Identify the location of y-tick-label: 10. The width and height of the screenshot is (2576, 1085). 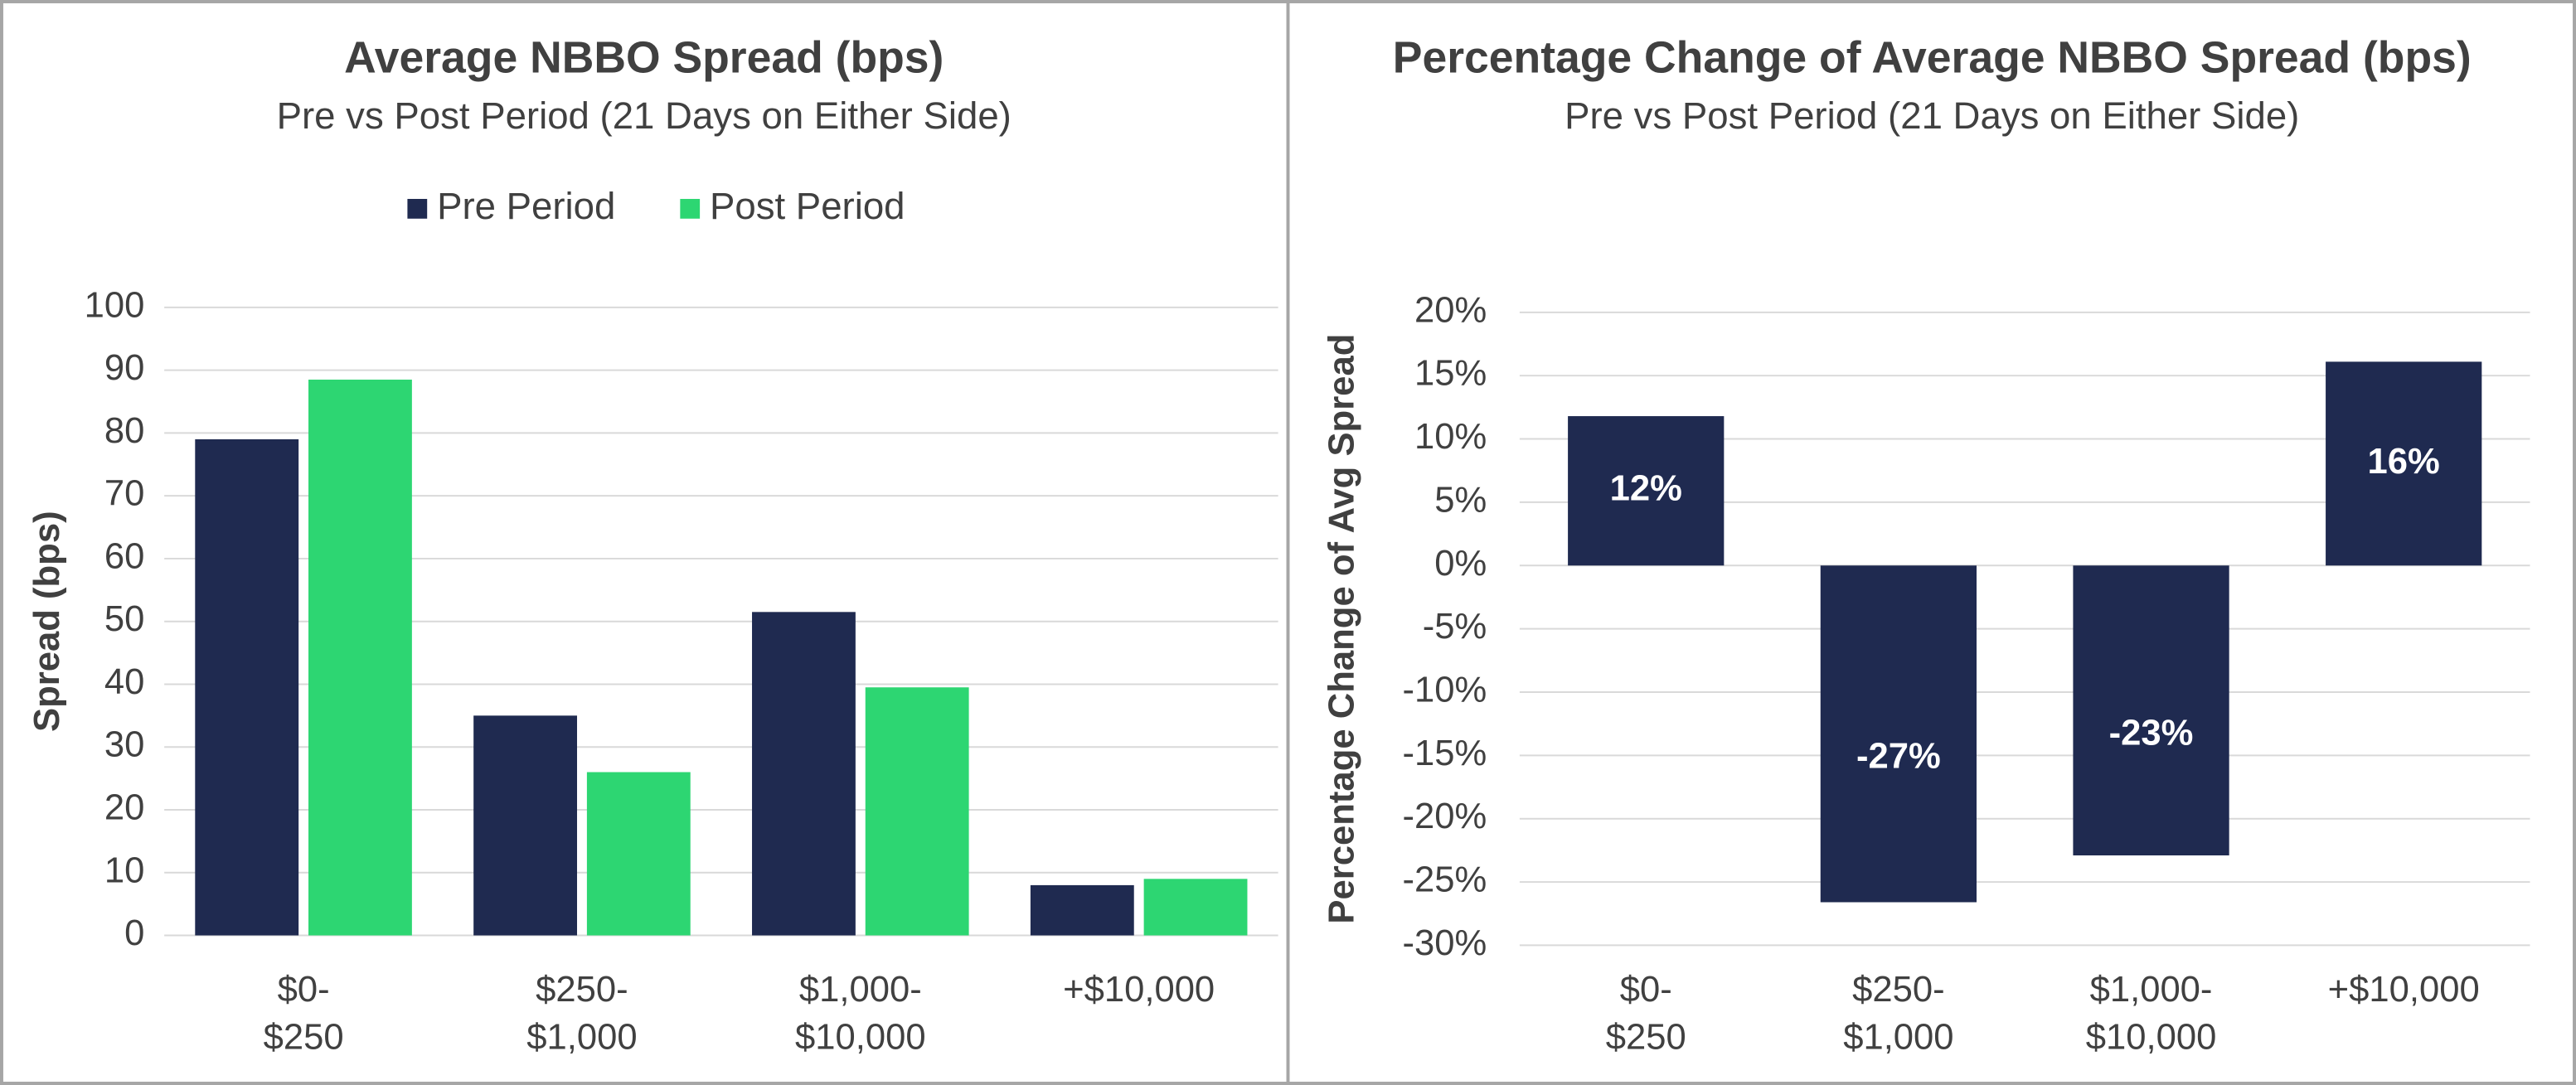
(124, 870).